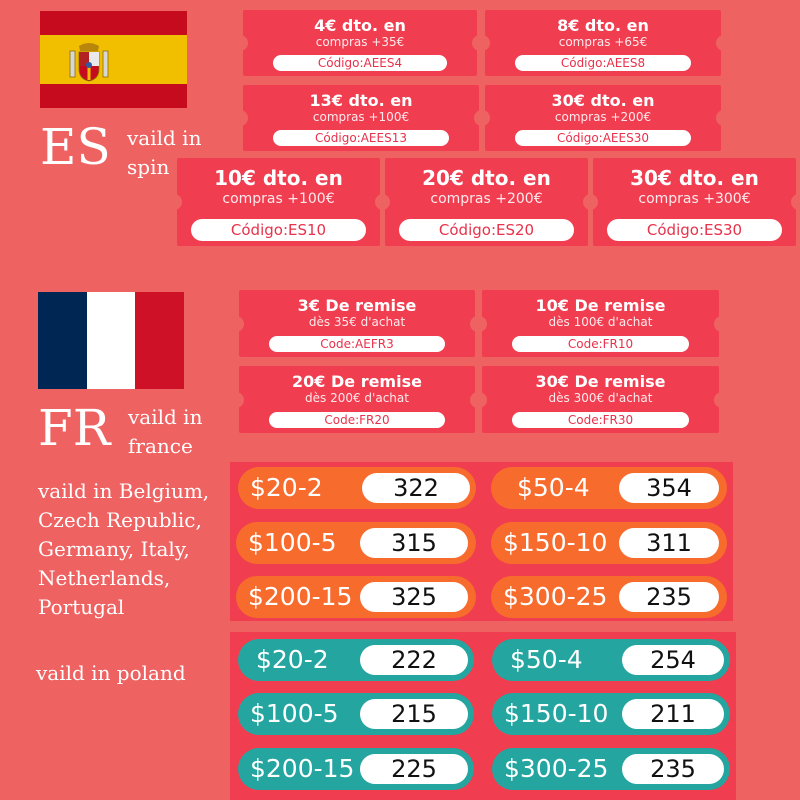 The image size is (800, 800). I want to click on code-pill: $20-2 222, so click(356, 660).